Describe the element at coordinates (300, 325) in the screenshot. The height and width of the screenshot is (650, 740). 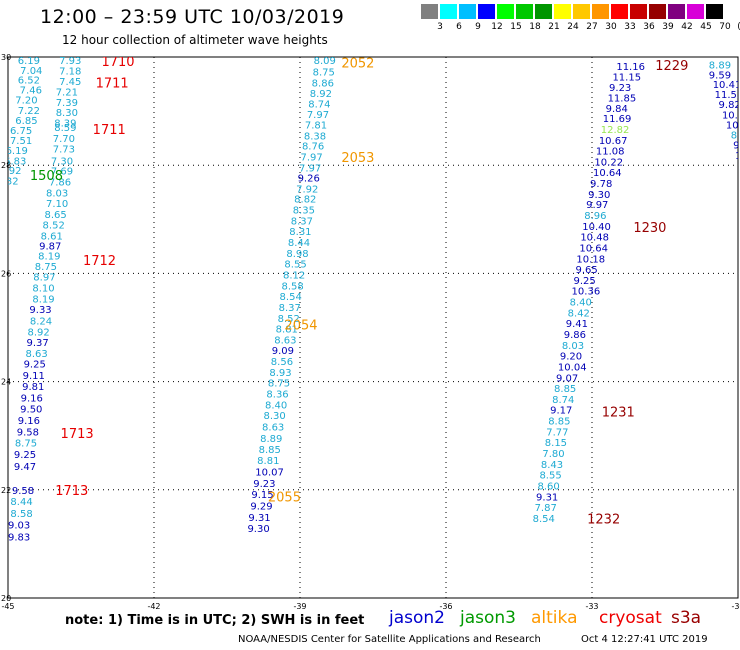
I see `orbit-time-label: 2054` at that location.